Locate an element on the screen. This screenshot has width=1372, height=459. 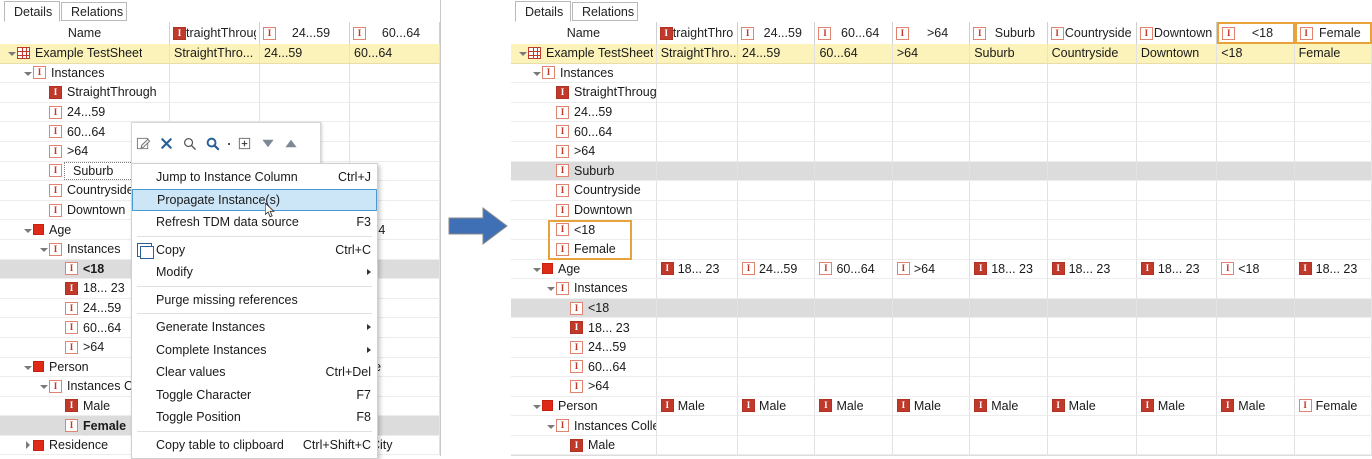
table-cell: <18 is located at coordinates (1255, 54).